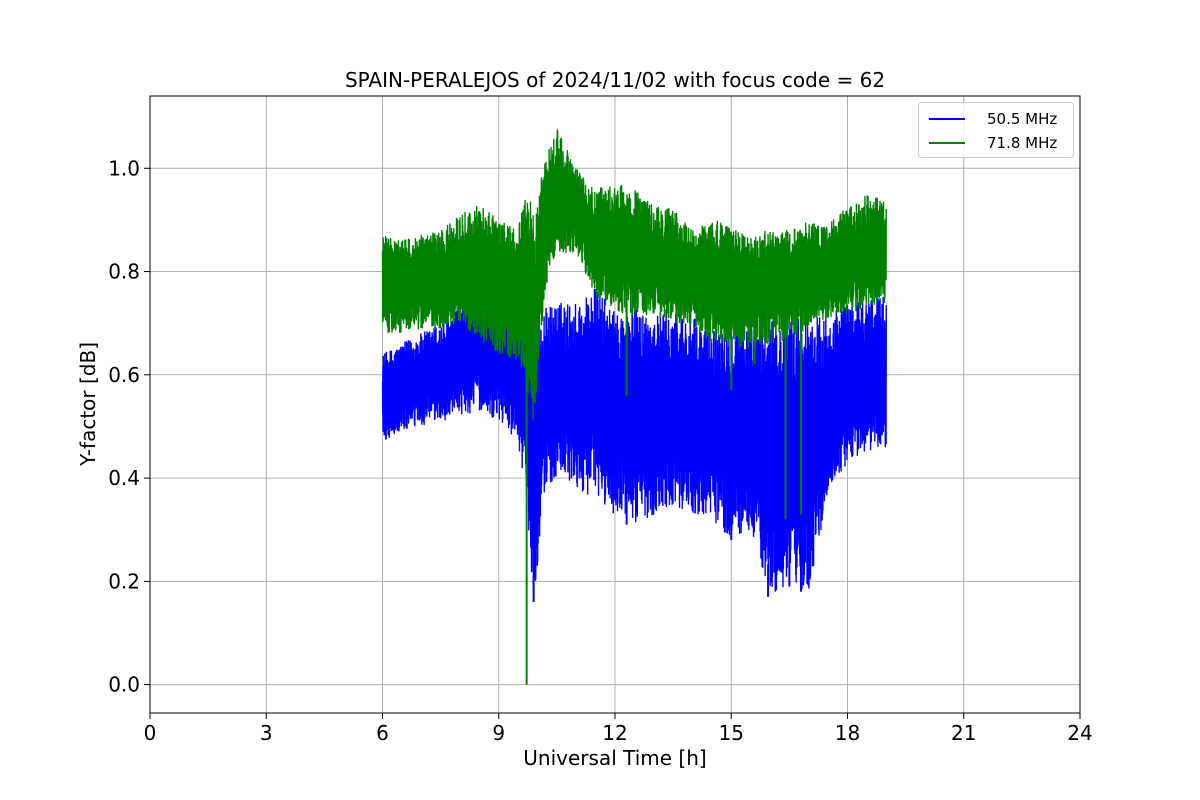 Image resolution: width=1200 pixels, height=800 pixels. Describe the element at coordinates (88, 404) in the screenshot. I see `y-axis-label: Y-factor [dB]` at that location.